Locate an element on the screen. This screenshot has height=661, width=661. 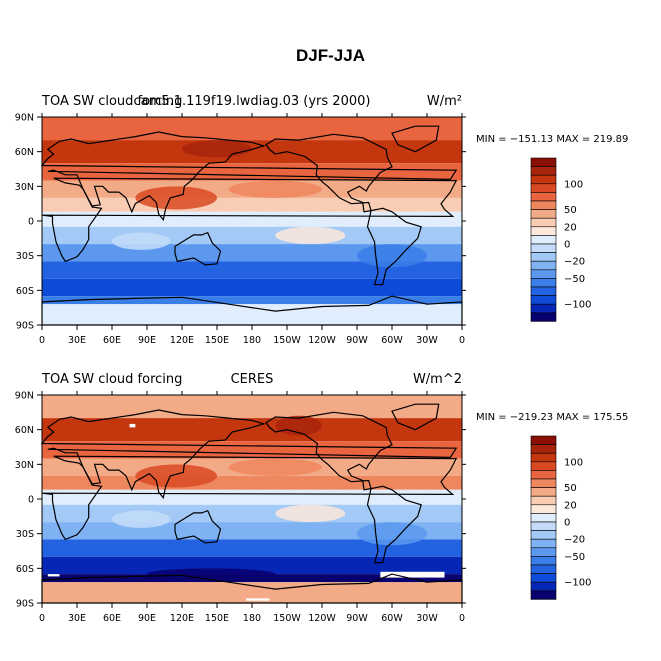
y-tick-label: 30S is located at coordinates (25, 256).